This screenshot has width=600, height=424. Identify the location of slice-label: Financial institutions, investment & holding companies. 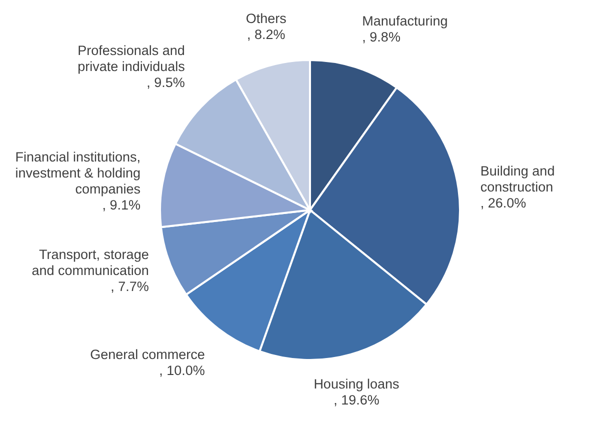
(78, 172).